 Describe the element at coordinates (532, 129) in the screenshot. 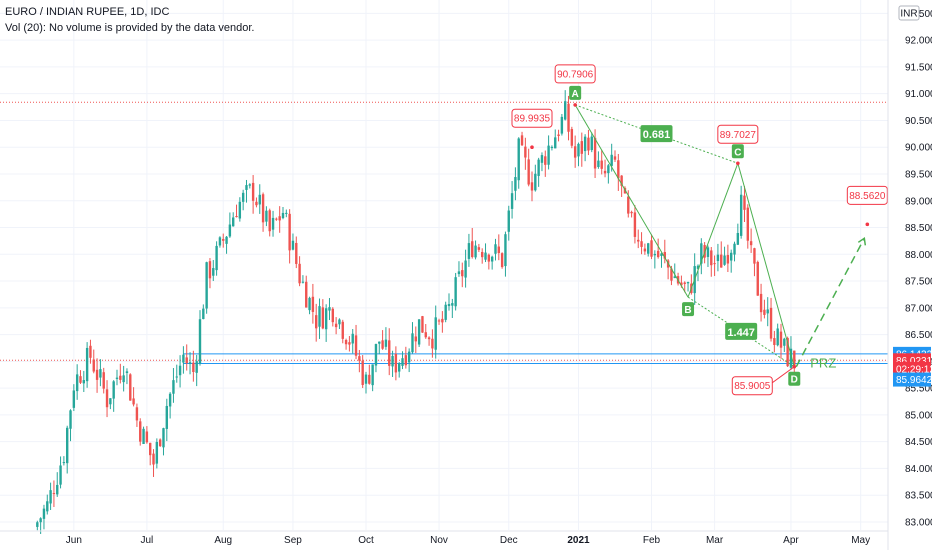

I see `price-callout: 89.9935` at that location.